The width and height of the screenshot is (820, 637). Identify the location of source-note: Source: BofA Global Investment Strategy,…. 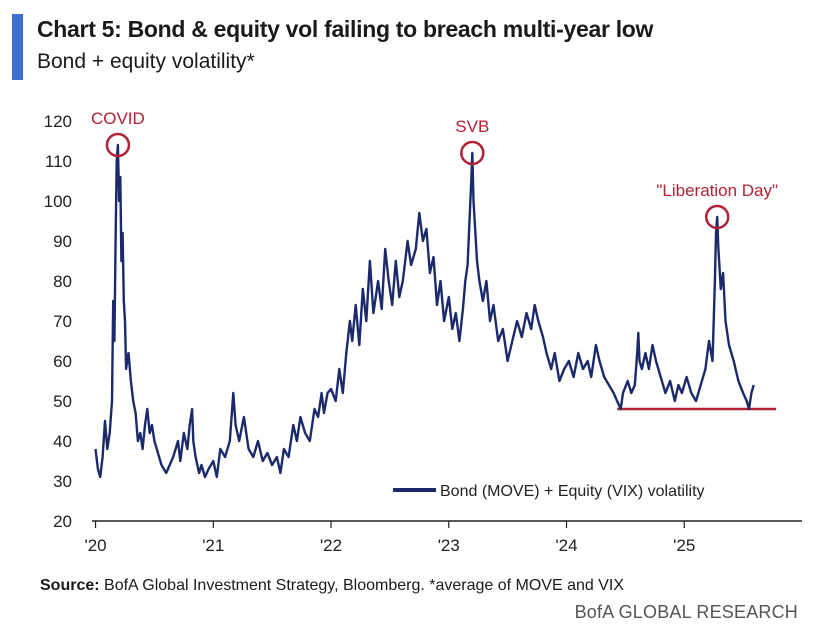
(332, 586).